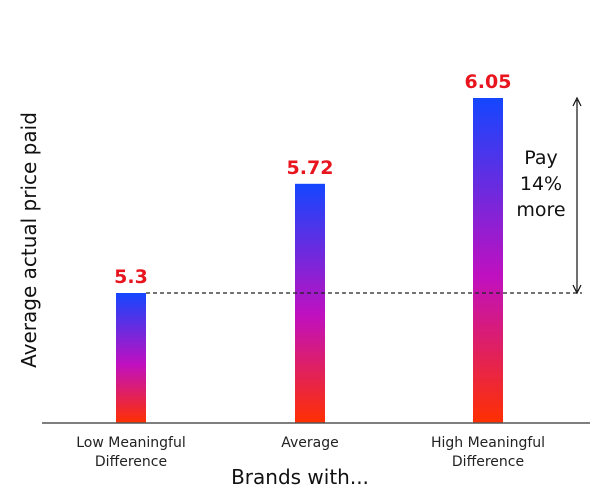 The width and height of the screenshot is (602, 493). Describe the element at coordinates (488, 452) in the screenshot. I see `x-tick-label: High Meaningful Difference` at that location.